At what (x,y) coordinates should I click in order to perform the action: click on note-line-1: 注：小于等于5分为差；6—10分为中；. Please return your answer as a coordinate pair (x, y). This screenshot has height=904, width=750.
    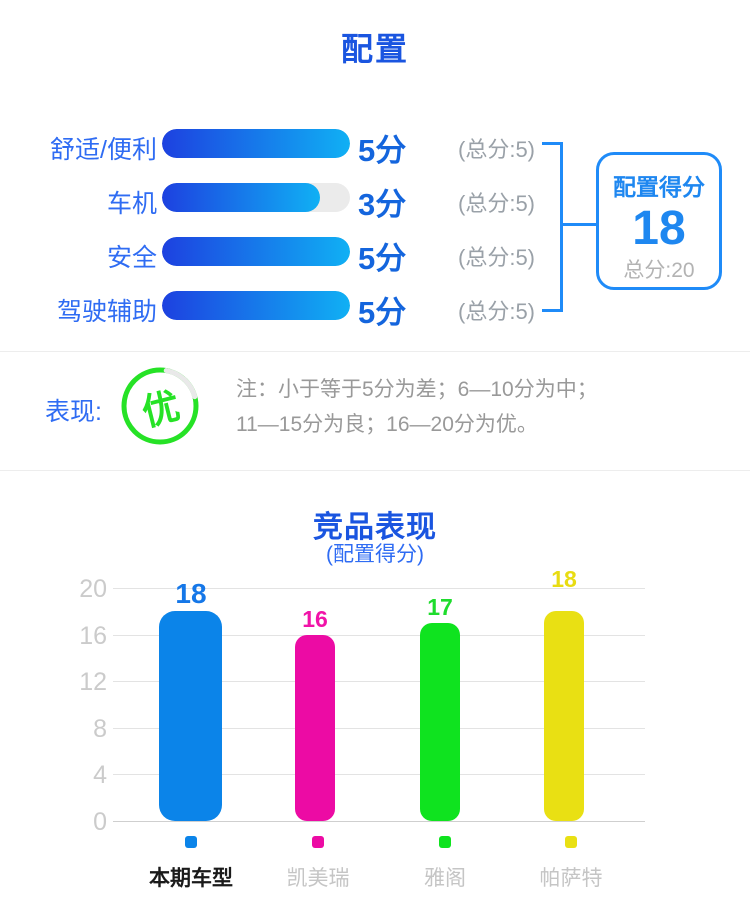
    Looking at the image, I should click on (417, 389).